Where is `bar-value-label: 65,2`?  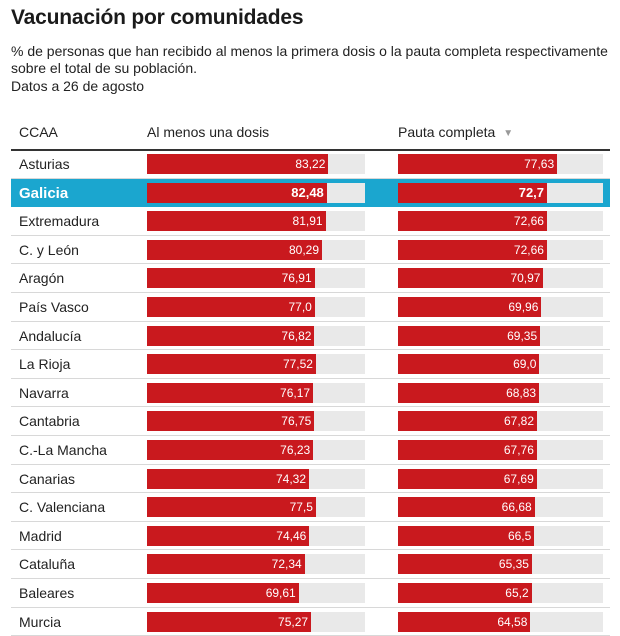
bar-value-label: 65,2 is located at coordinates (516, 593).